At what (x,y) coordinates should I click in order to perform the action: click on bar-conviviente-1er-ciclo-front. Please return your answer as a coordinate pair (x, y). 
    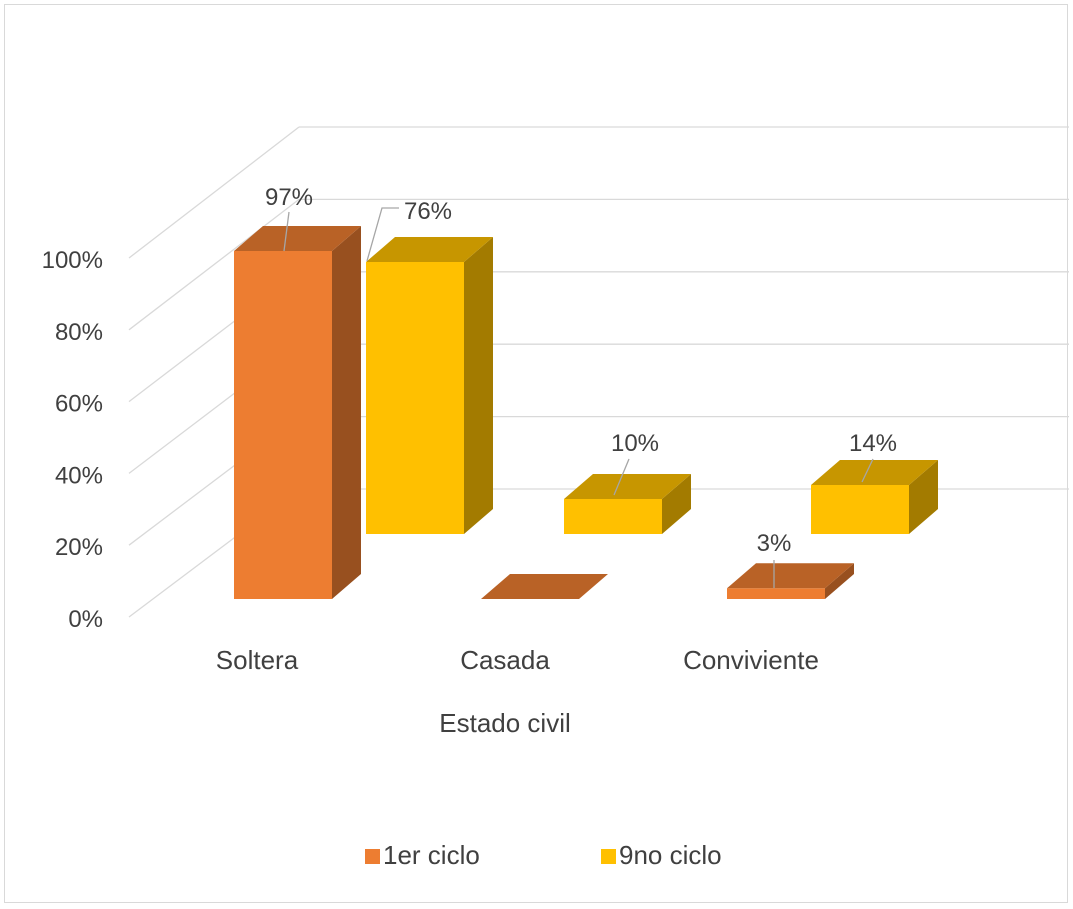
    Looking at the image, I should click on (776, 593).